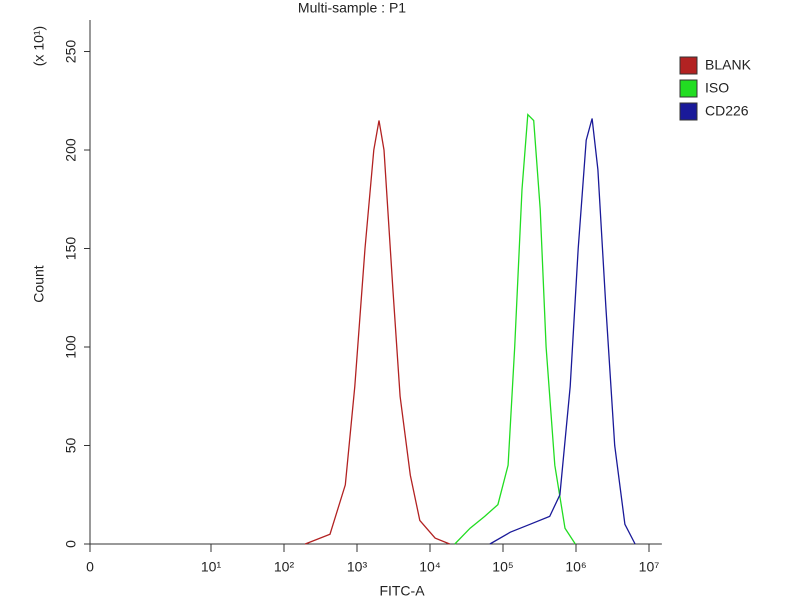  Describe the element at coordinates (71, 52) in the screenshot. I see `y-tick-label: 250` at that location.